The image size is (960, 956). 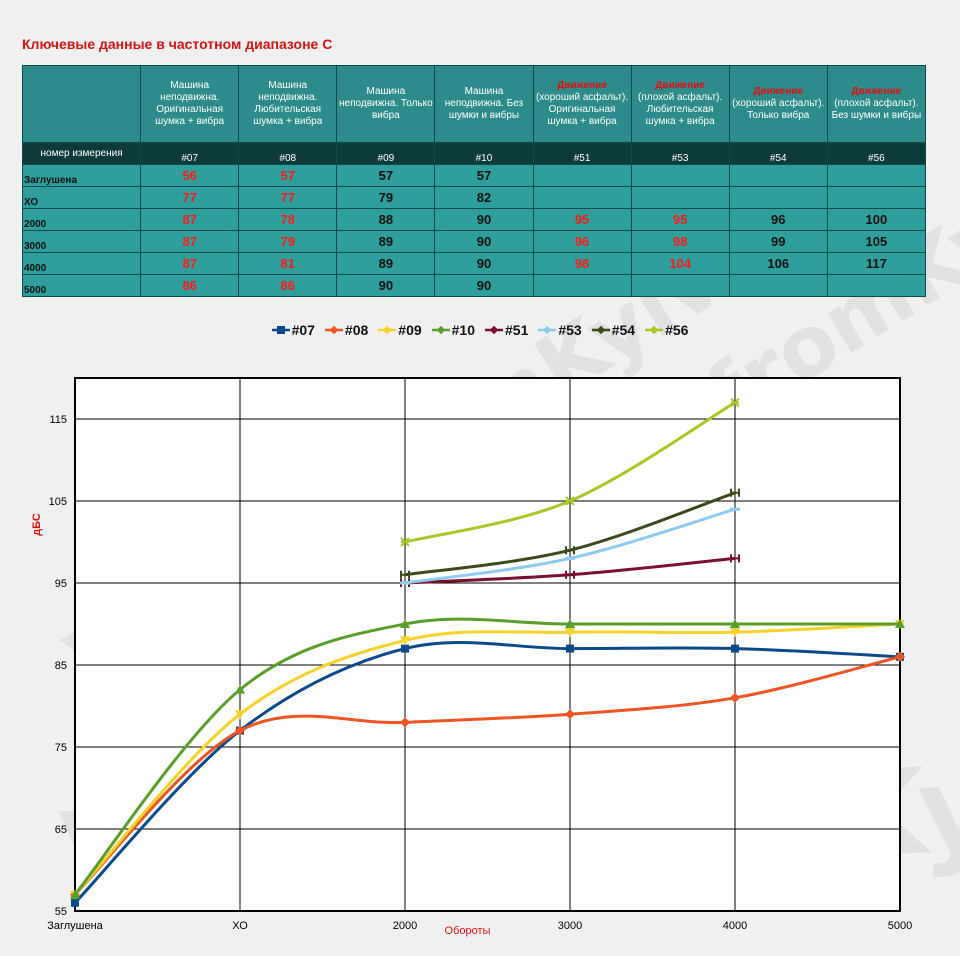 What do you see at coordinates (288, 285) in the screenshot?
I see `table-cell: 86` at bounding box center [288, 285].